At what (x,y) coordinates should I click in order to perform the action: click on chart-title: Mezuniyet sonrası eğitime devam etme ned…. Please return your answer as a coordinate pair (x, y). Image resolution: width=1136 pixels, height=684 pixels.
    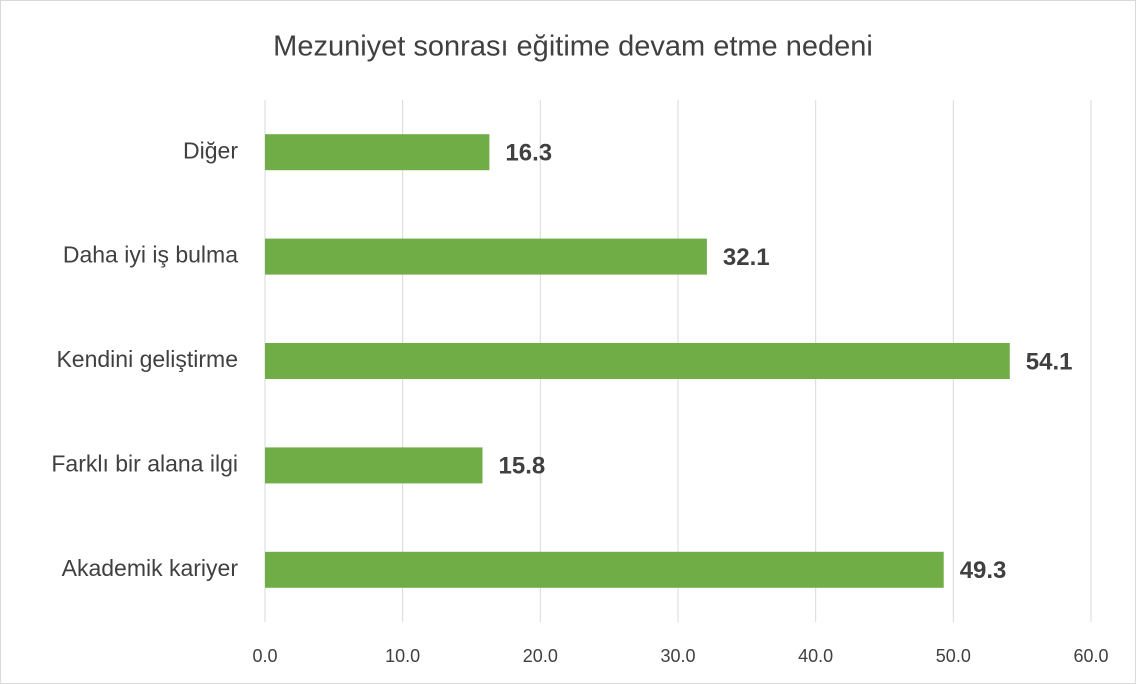
    Looking at the image, I should click on (573, 47).